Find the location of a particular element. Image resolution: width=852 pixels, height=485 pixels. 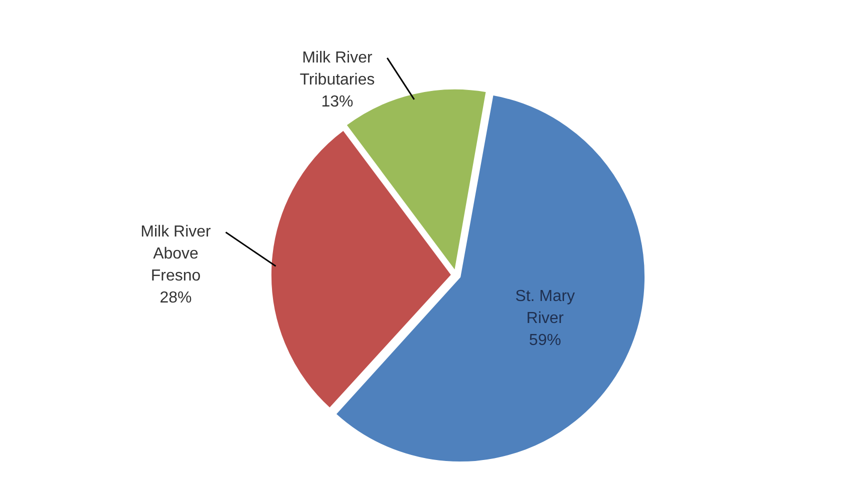

data-label: 28% is located at coordinates (176, 298).